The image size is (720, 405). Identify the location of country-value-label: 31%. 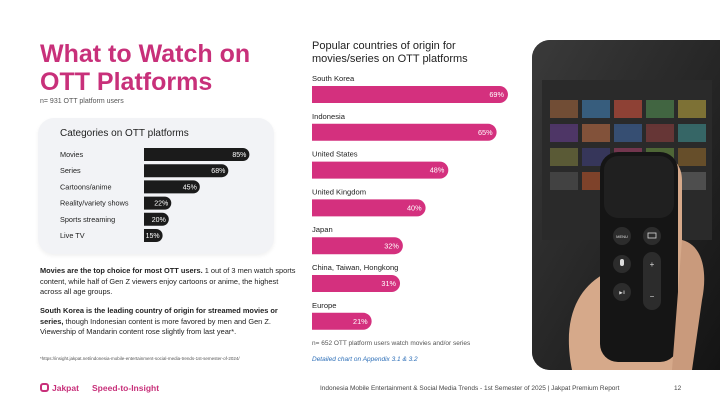
(388, 283).